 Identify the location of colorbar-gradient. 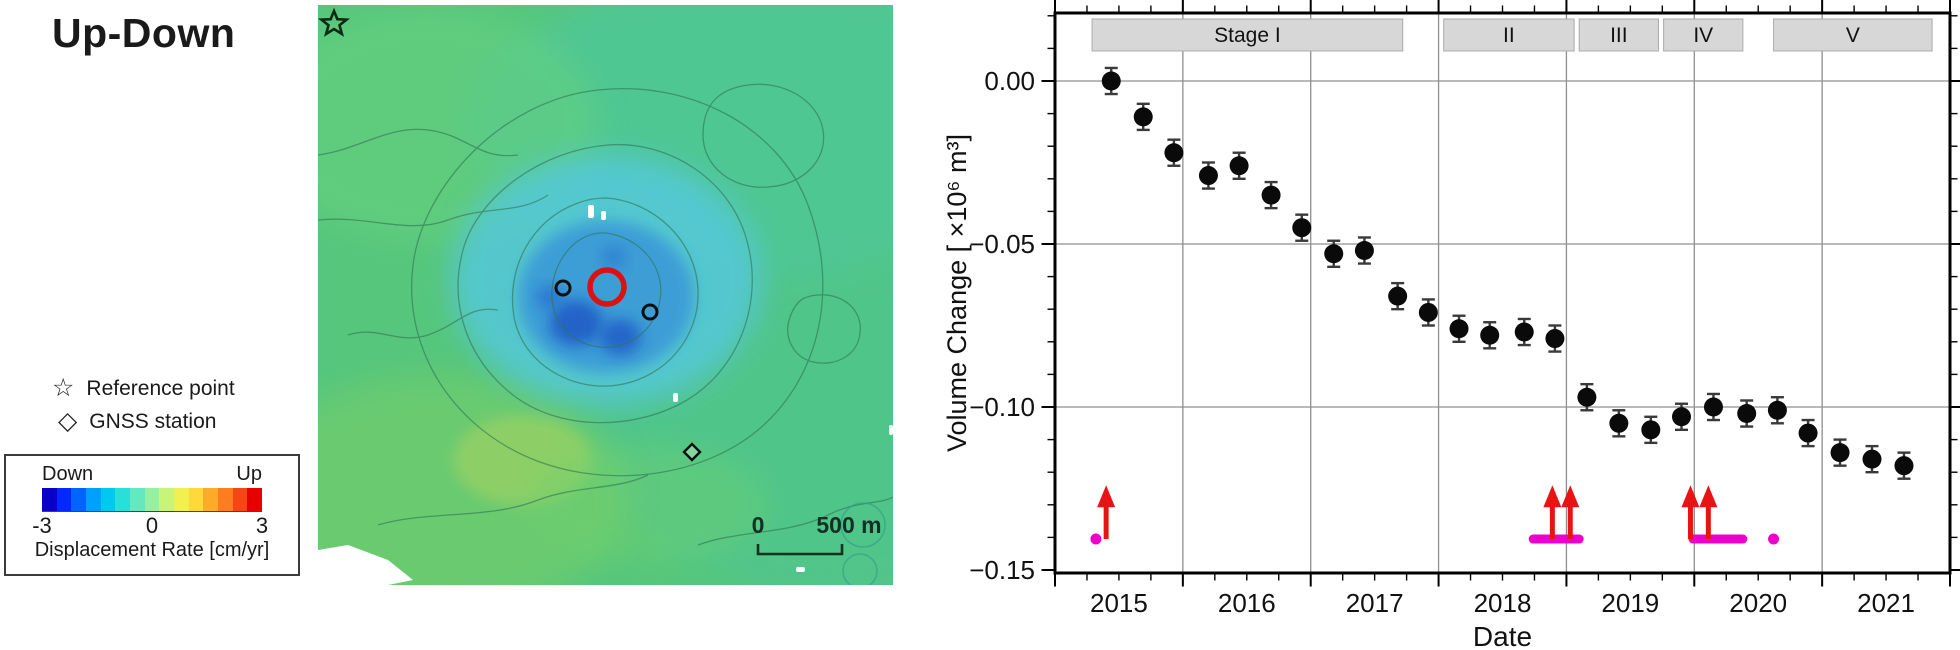
(152, 500).